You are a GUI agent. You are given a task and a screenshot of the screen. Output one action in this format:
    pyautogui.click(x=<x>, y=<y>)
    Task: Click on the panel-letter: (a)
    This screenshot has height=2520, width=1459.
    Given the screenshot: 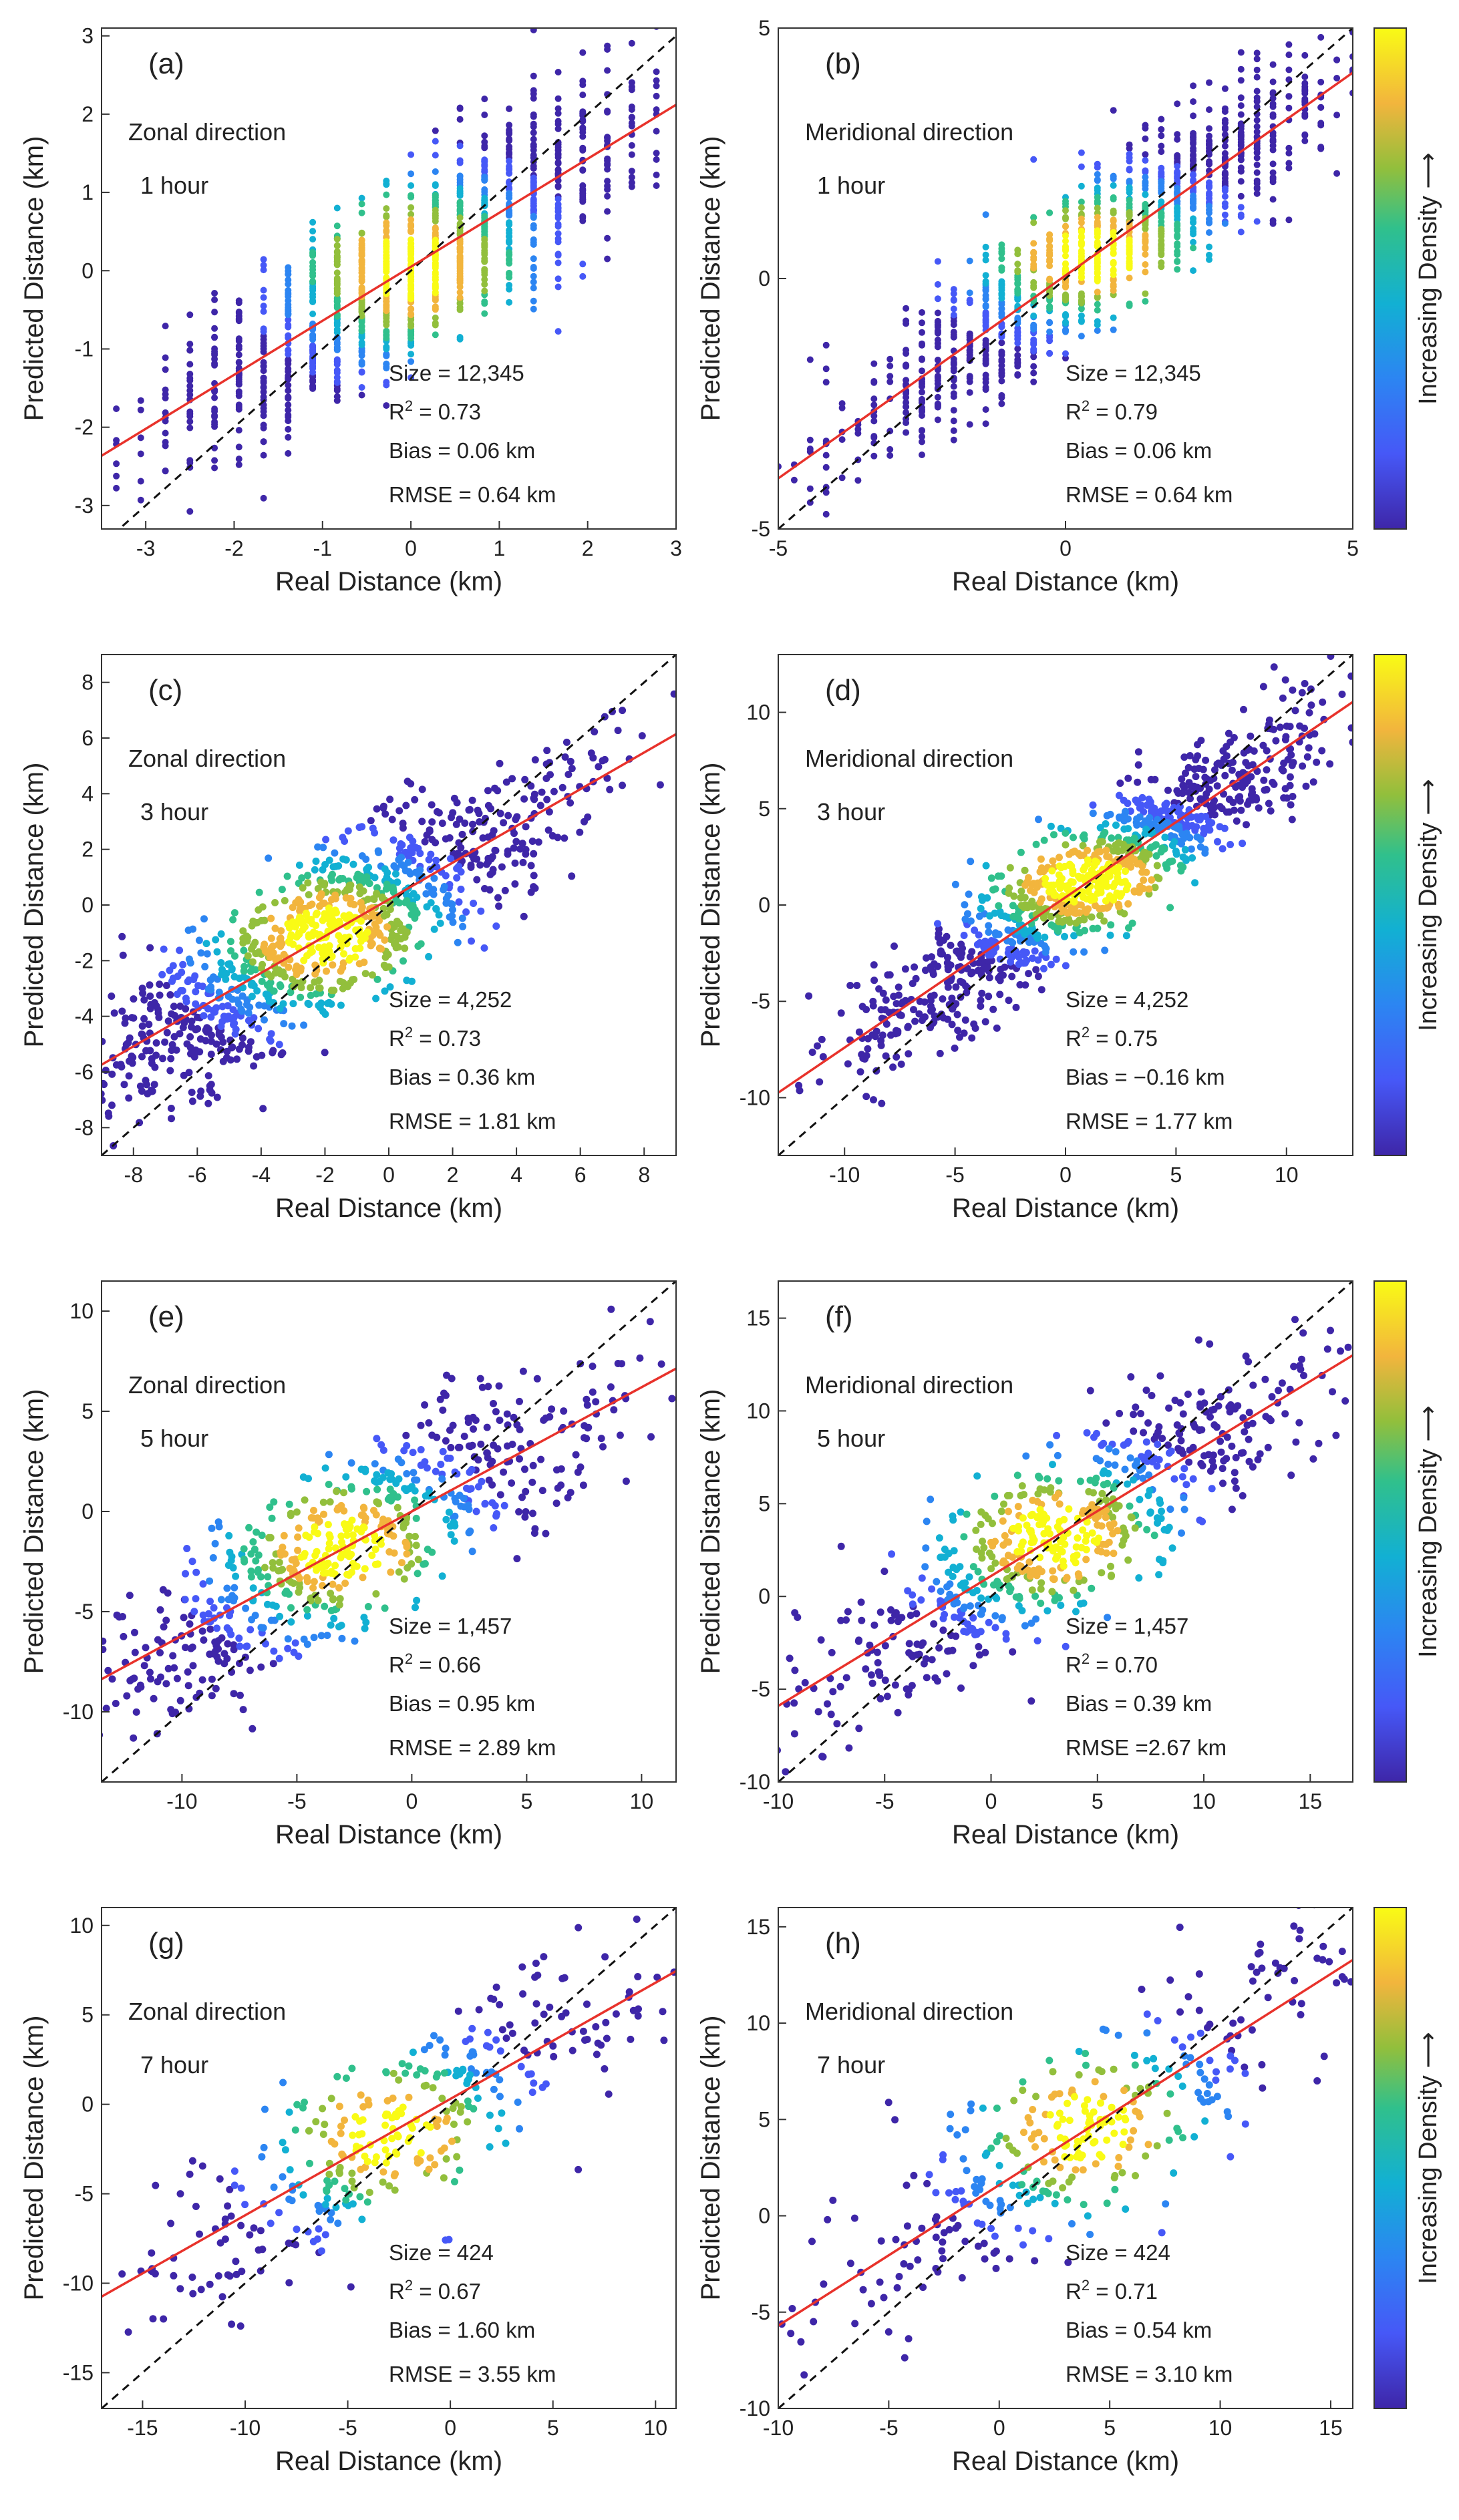 What is the action you would take?
    pyautogui.click(x=166, y=63)
    